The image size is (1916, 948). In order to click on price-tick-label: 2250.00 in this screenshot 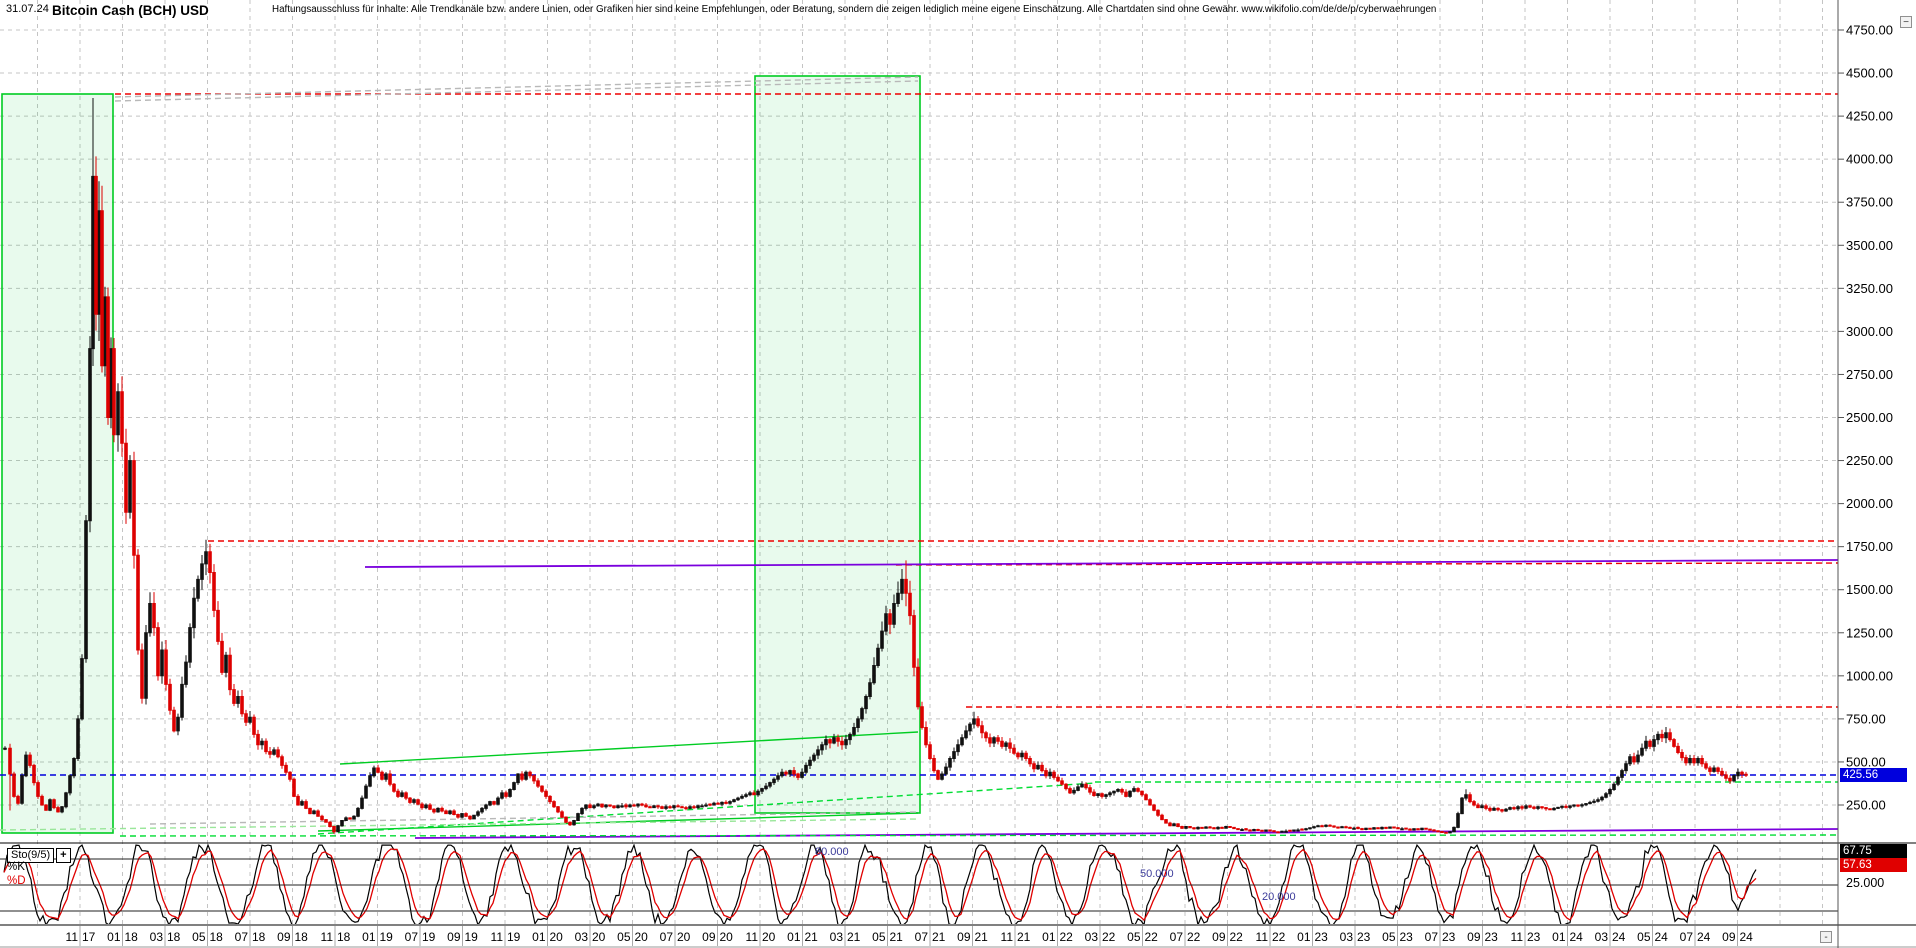, I will do `click(1869, 460)`.